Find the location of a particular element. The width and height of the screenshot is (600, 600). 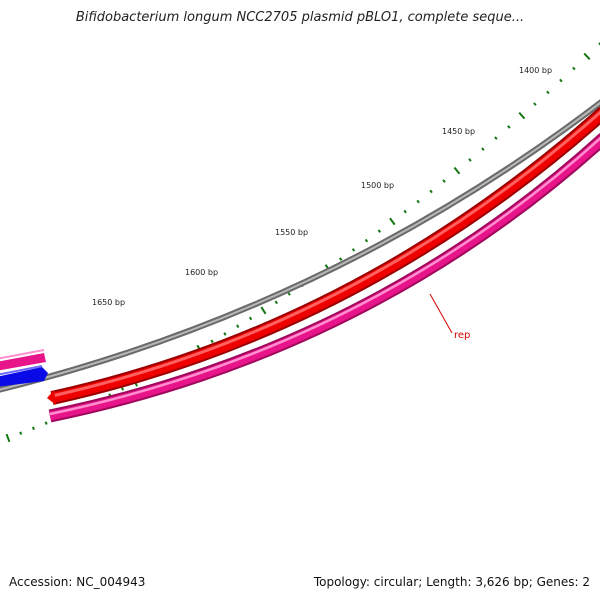

gene-arc-red-tip is located at coordinates (51, 397).